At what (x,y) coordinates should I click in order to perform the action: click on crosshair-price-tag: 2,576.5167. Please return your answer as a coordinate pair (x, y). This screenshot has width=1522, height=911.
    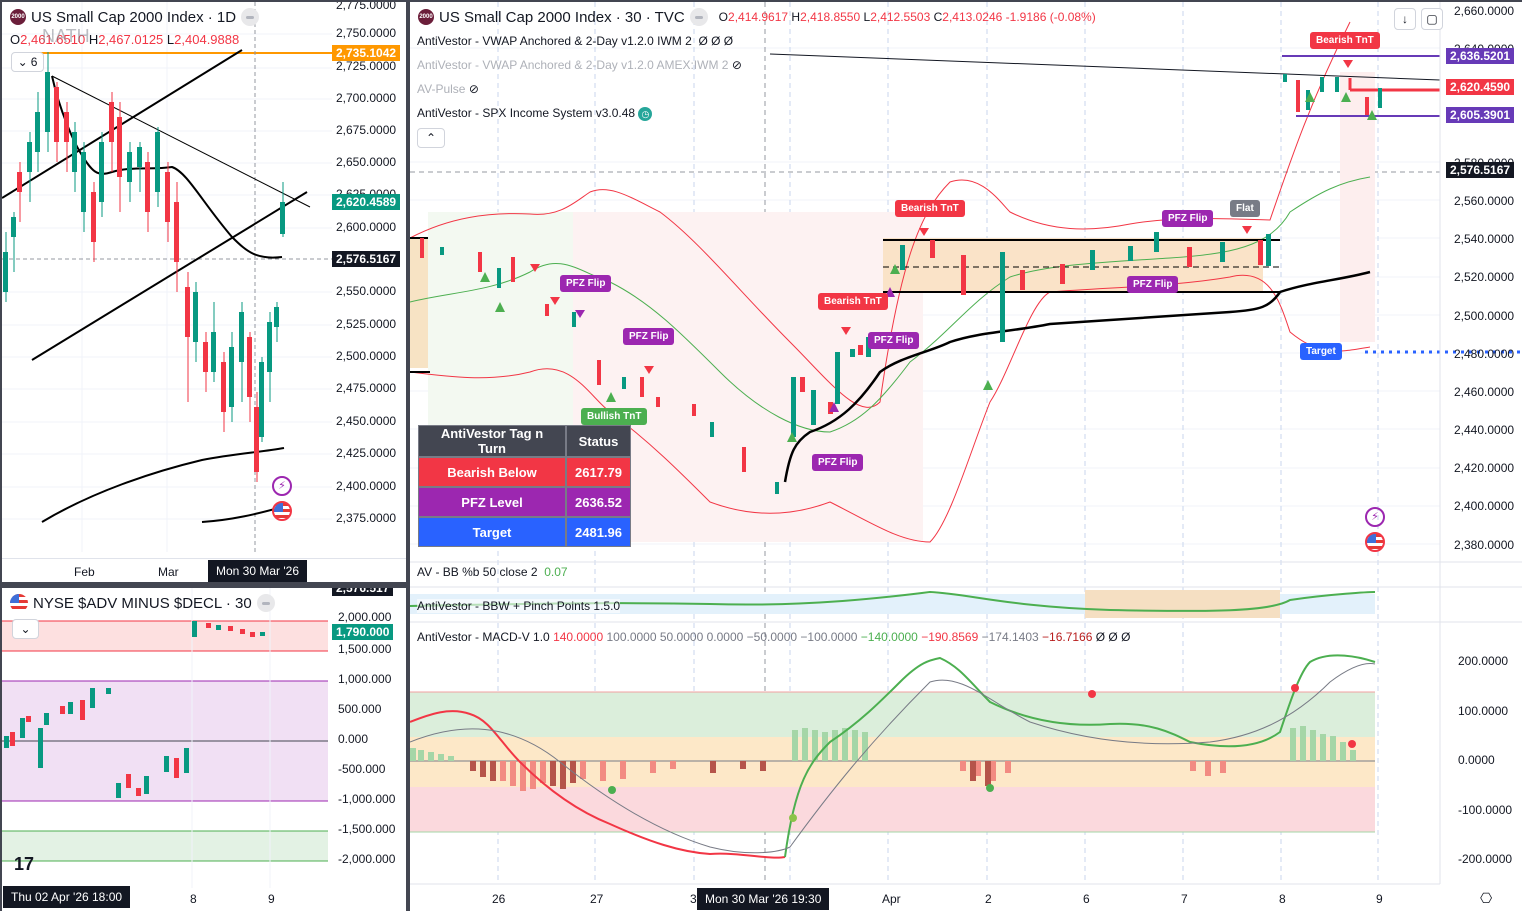
    Looking at the image, I should click on (366, 259).